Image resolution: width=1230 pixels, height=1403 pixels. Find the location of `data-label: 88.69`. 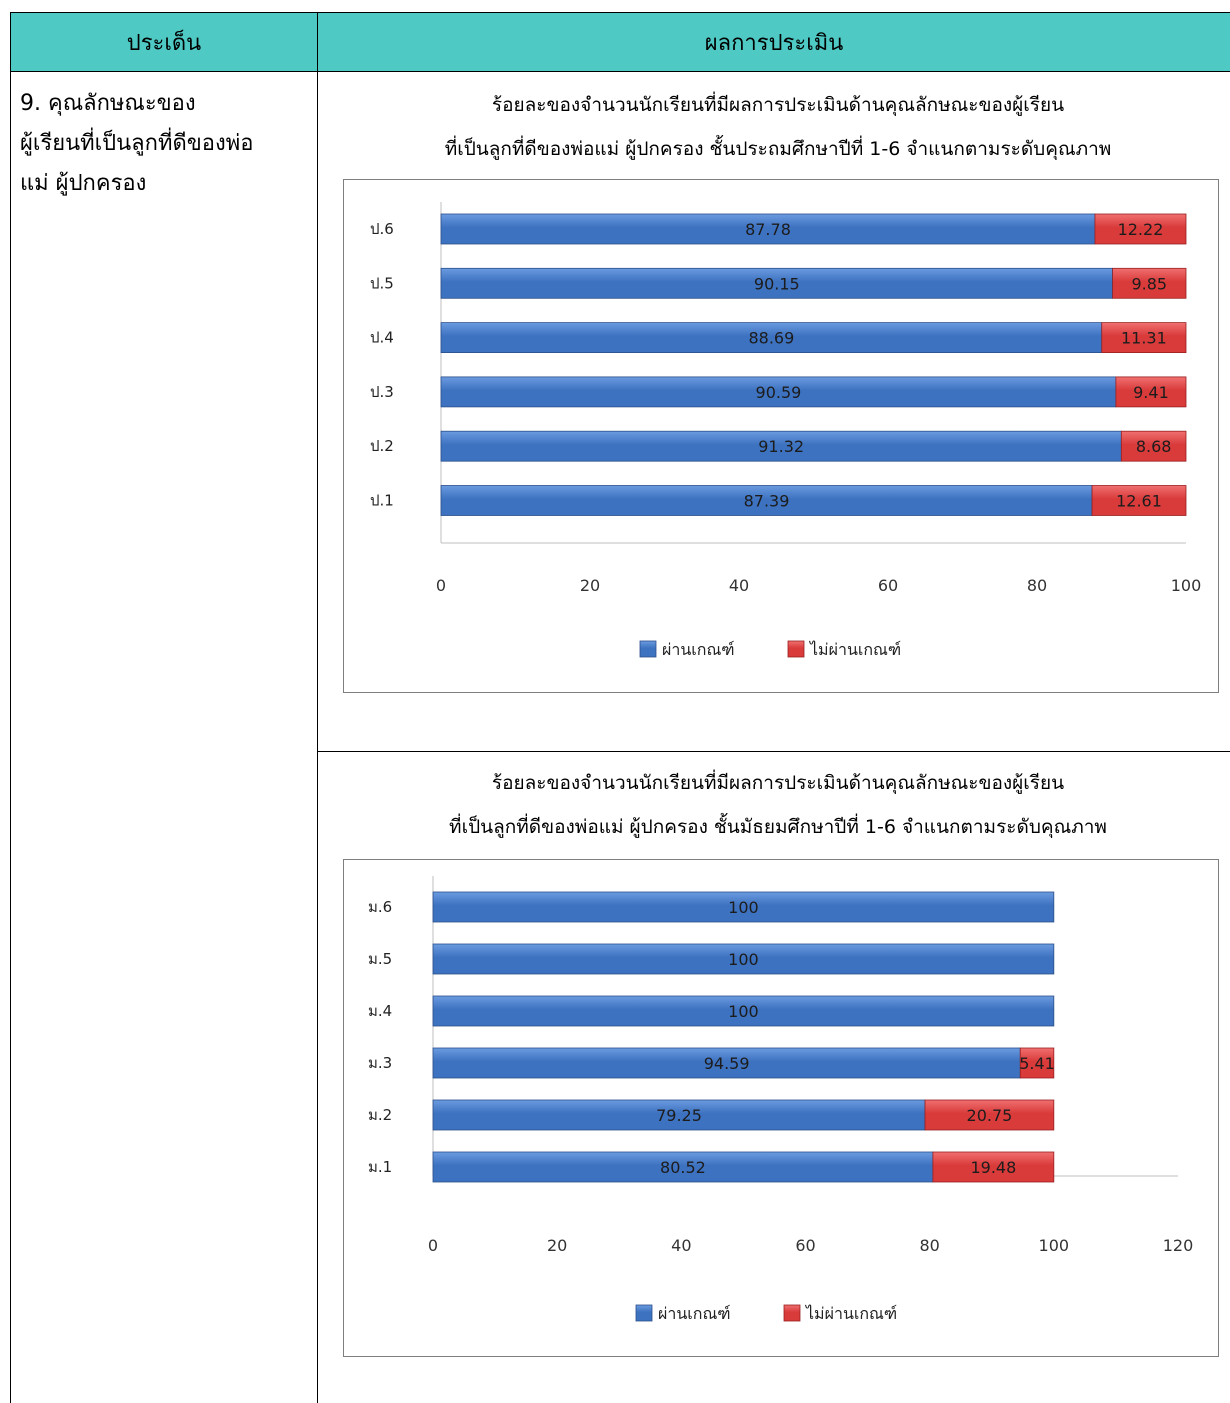

data-label: 88.69 is located at coordinates (771, 338).